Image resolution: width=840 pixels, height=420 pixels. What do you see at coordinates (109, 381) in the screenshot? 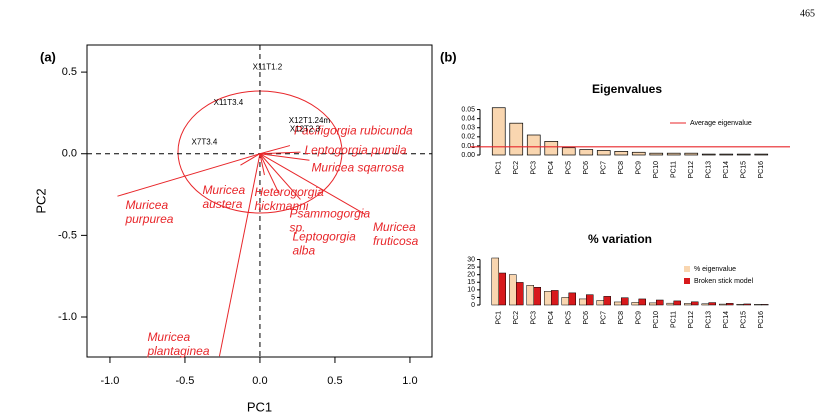
I see `x-tick-label: -1.0` at bounding box center [109, 381].